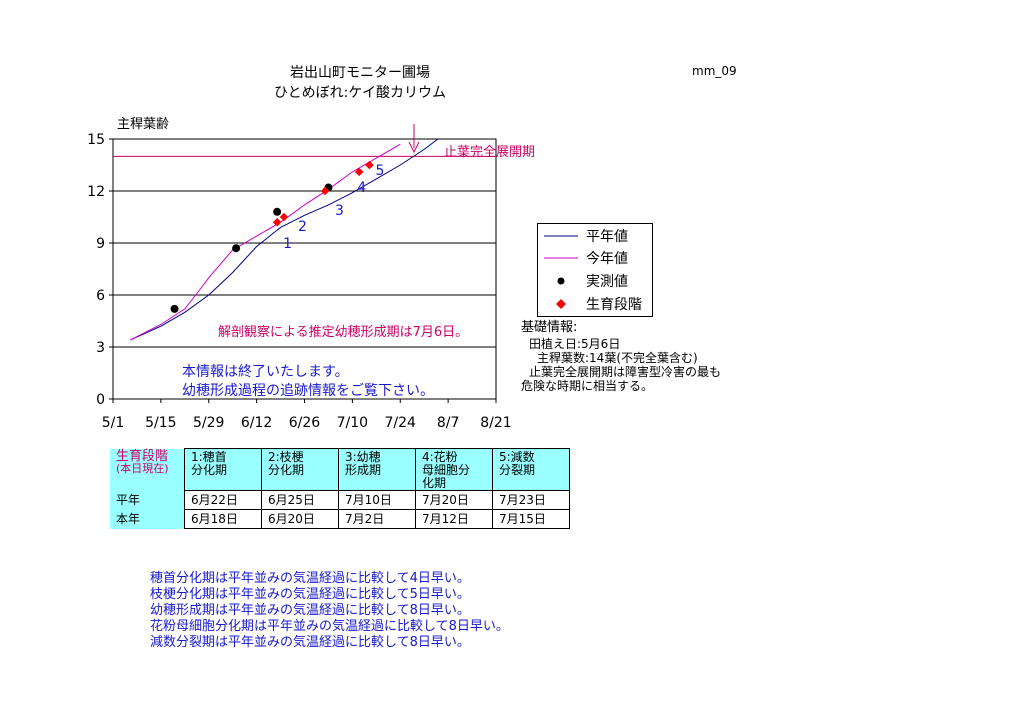 The image size is (1024, 724). I want to click on legend-label-this-year: 今年値, so click(607, 259).